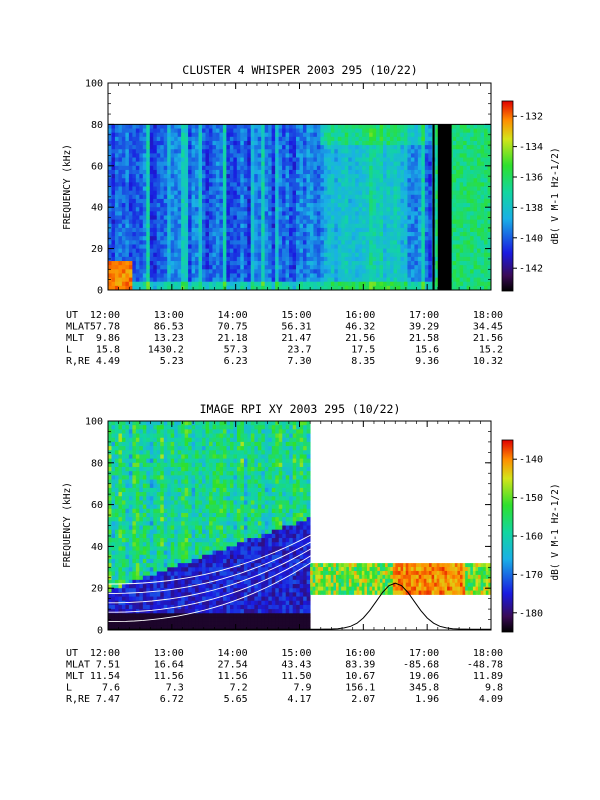 Image resolution: width=600 pixels, height=800 pixels. Describe the element at coordinates (233, 315) in the screenshot. I see `ephemeris-cell: 14:00` at that location.